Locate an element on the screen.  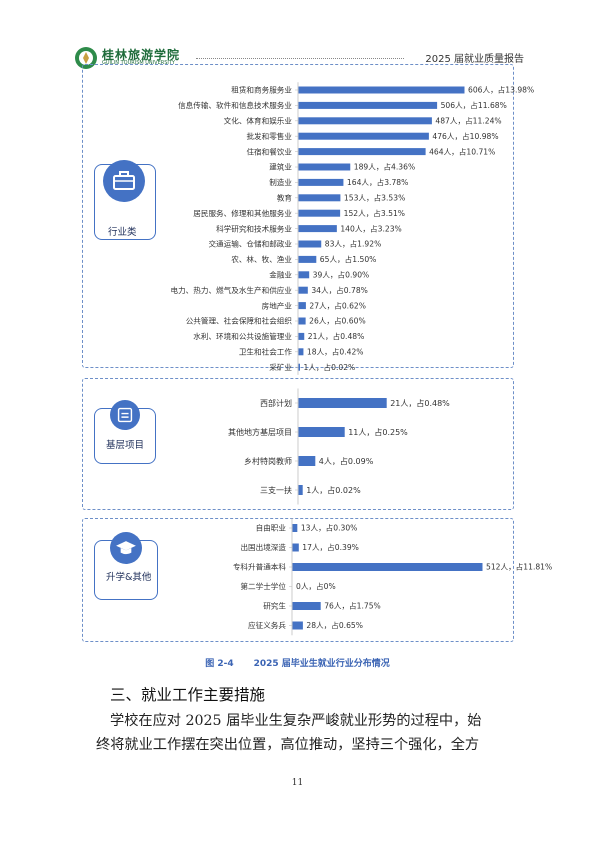
chart-2-data-label: 11人，占0.25% is located at coordinates (378, 432).